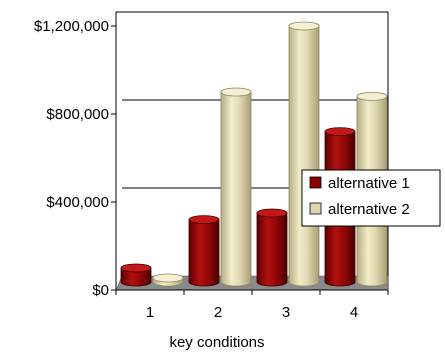 The image size is (445, 354). Describe the element at coordinates (369, 209) in the screenshot. I see `legend-label-1: alternative 2` at that location.